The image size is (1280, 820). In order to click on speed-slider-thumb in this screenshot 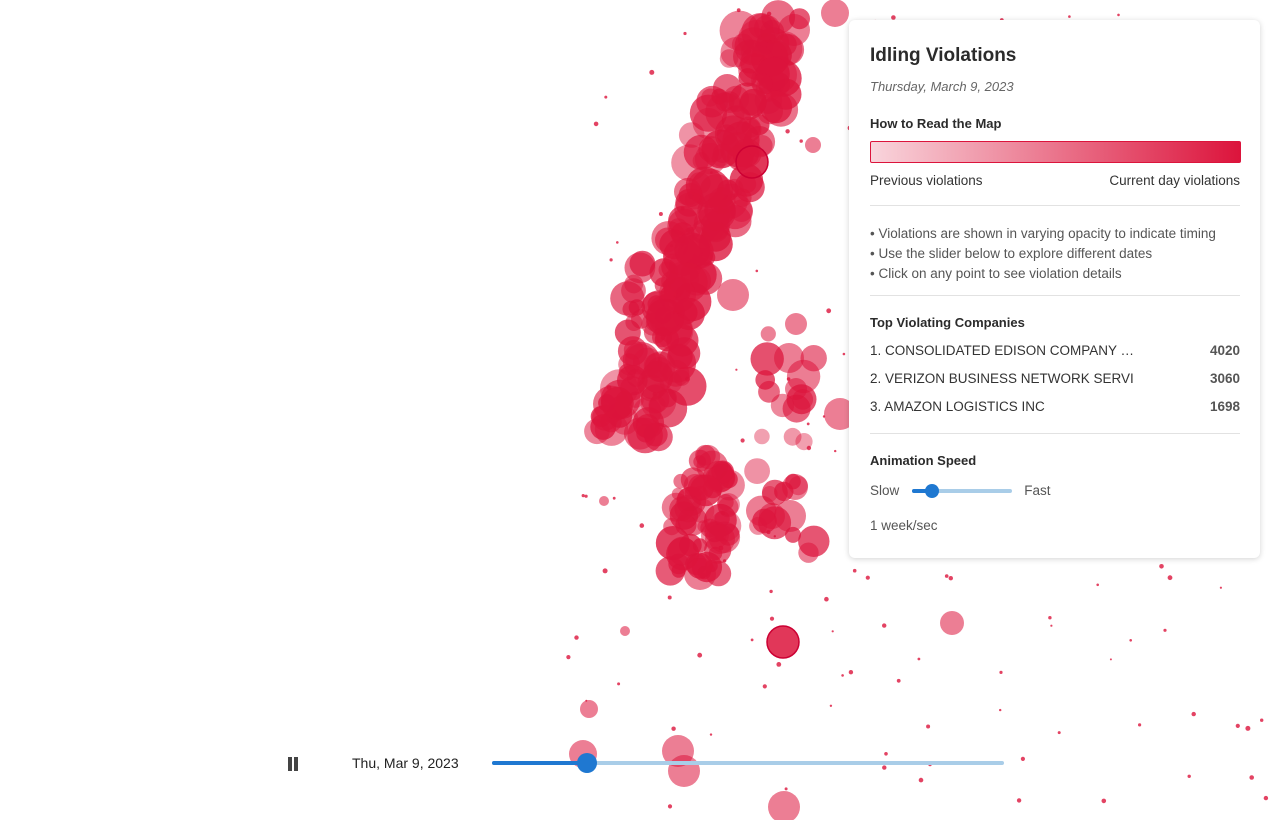, I will do `click(932, 490)`.